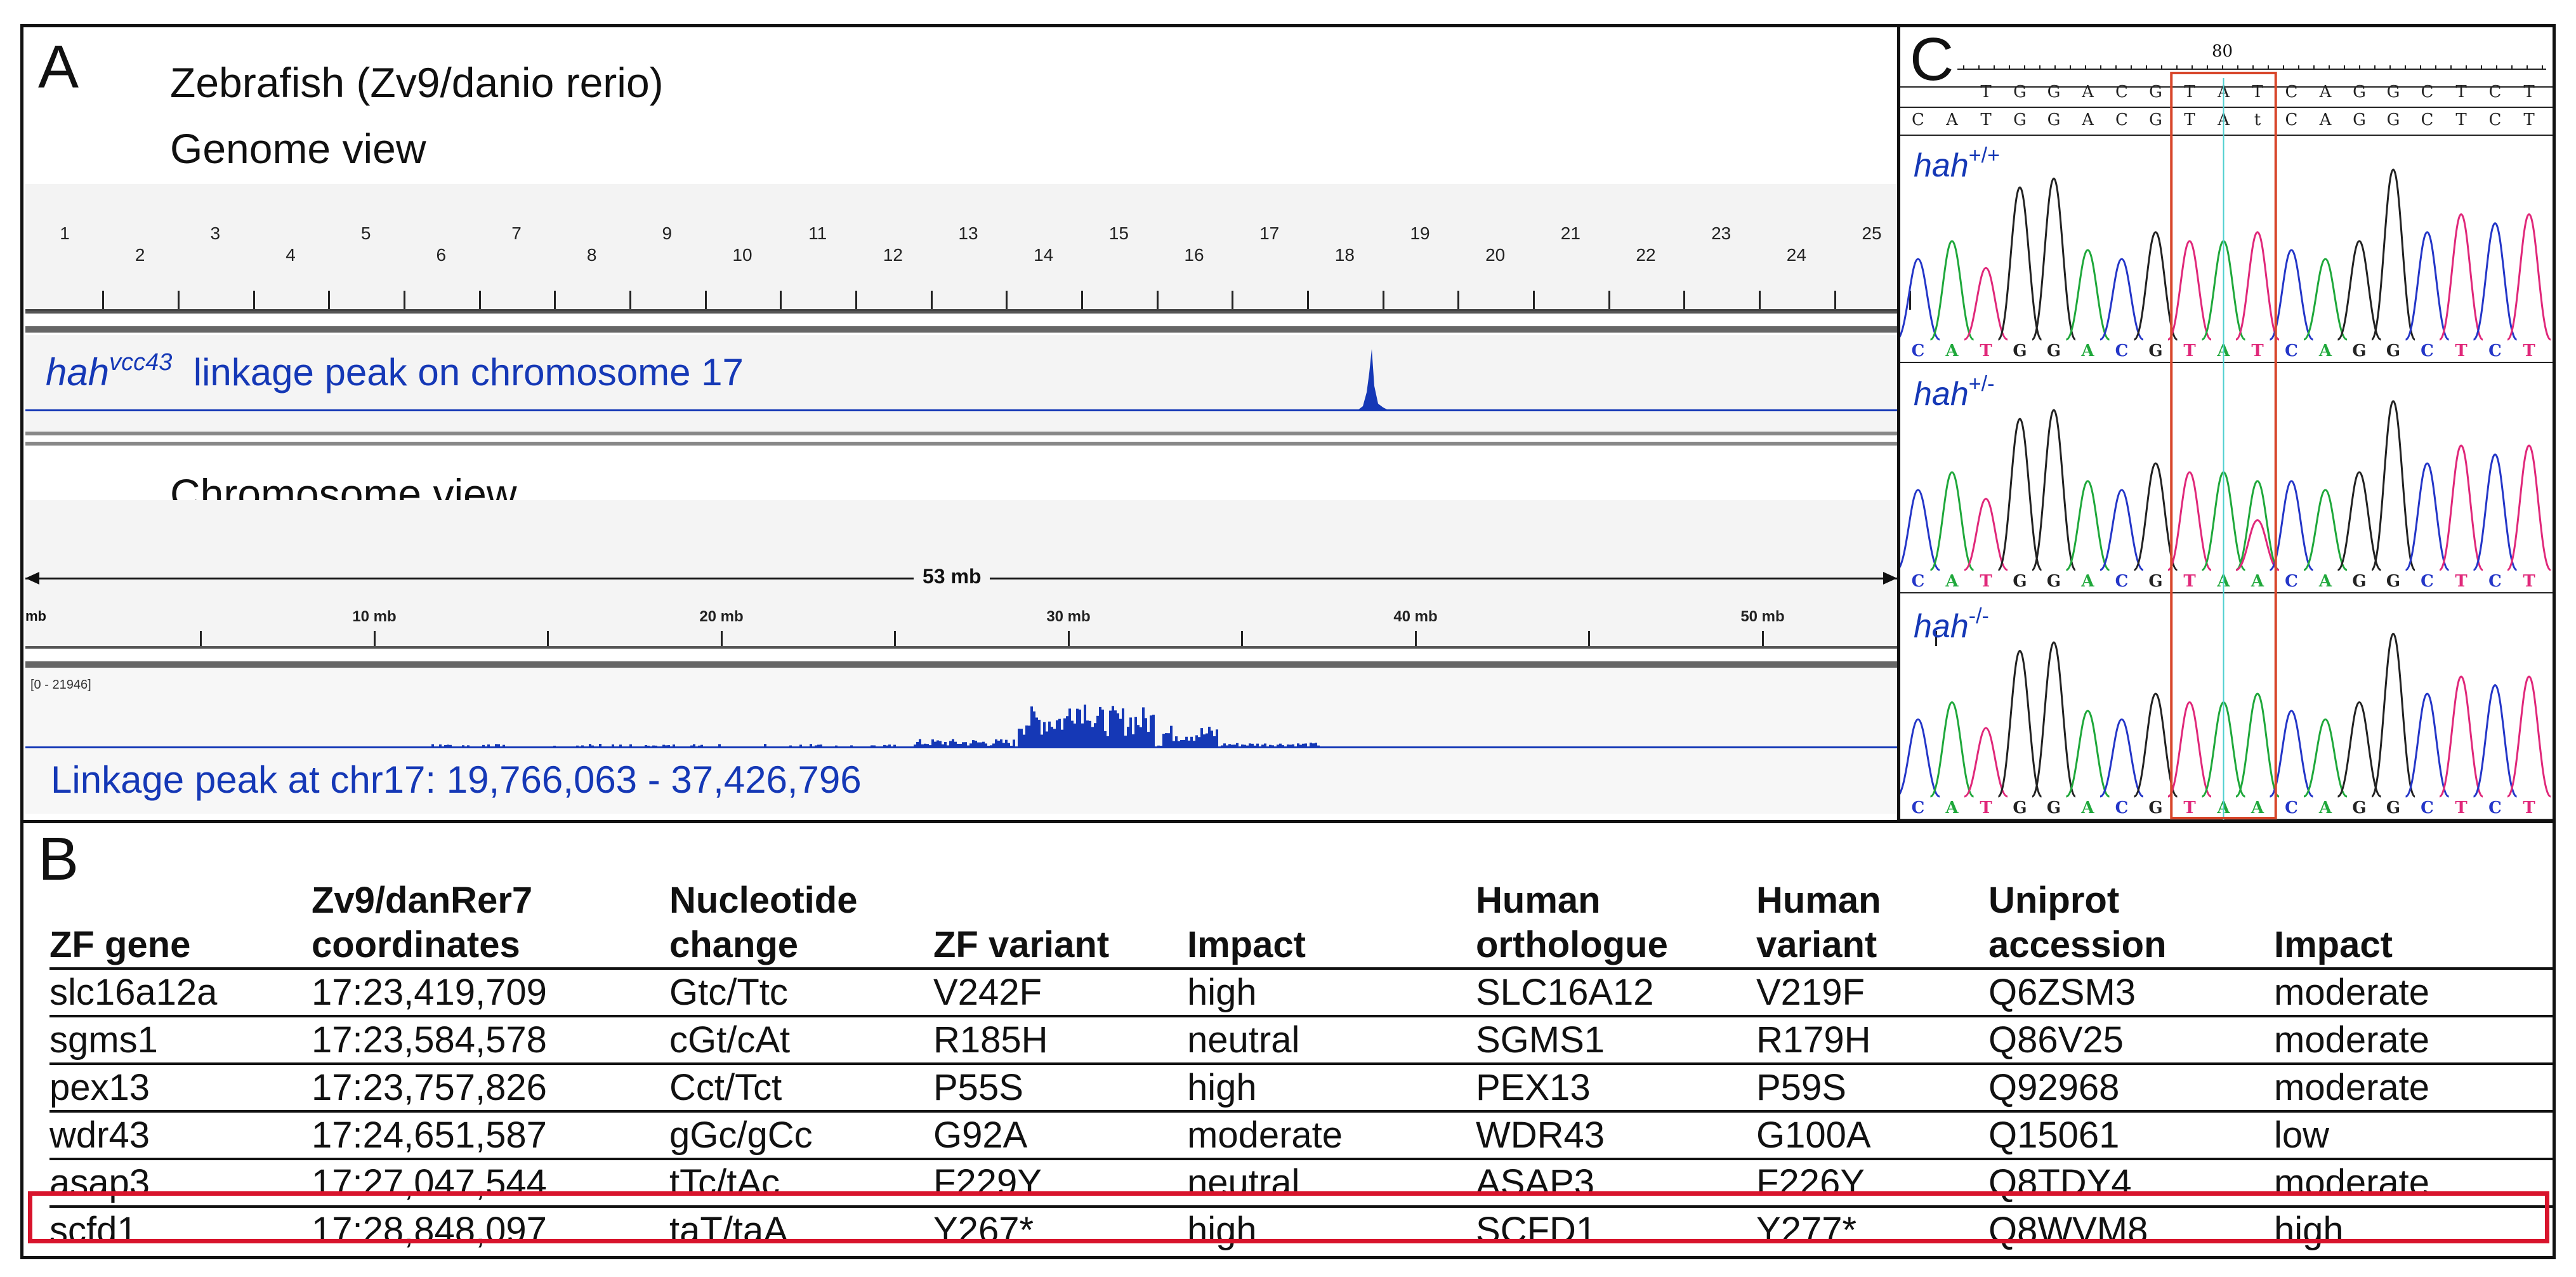  What do you see at coordinates (1981, 384) in the screenshot?
I see `trace-label-het-genotype: +/-` at bounding box center [1981, 384].